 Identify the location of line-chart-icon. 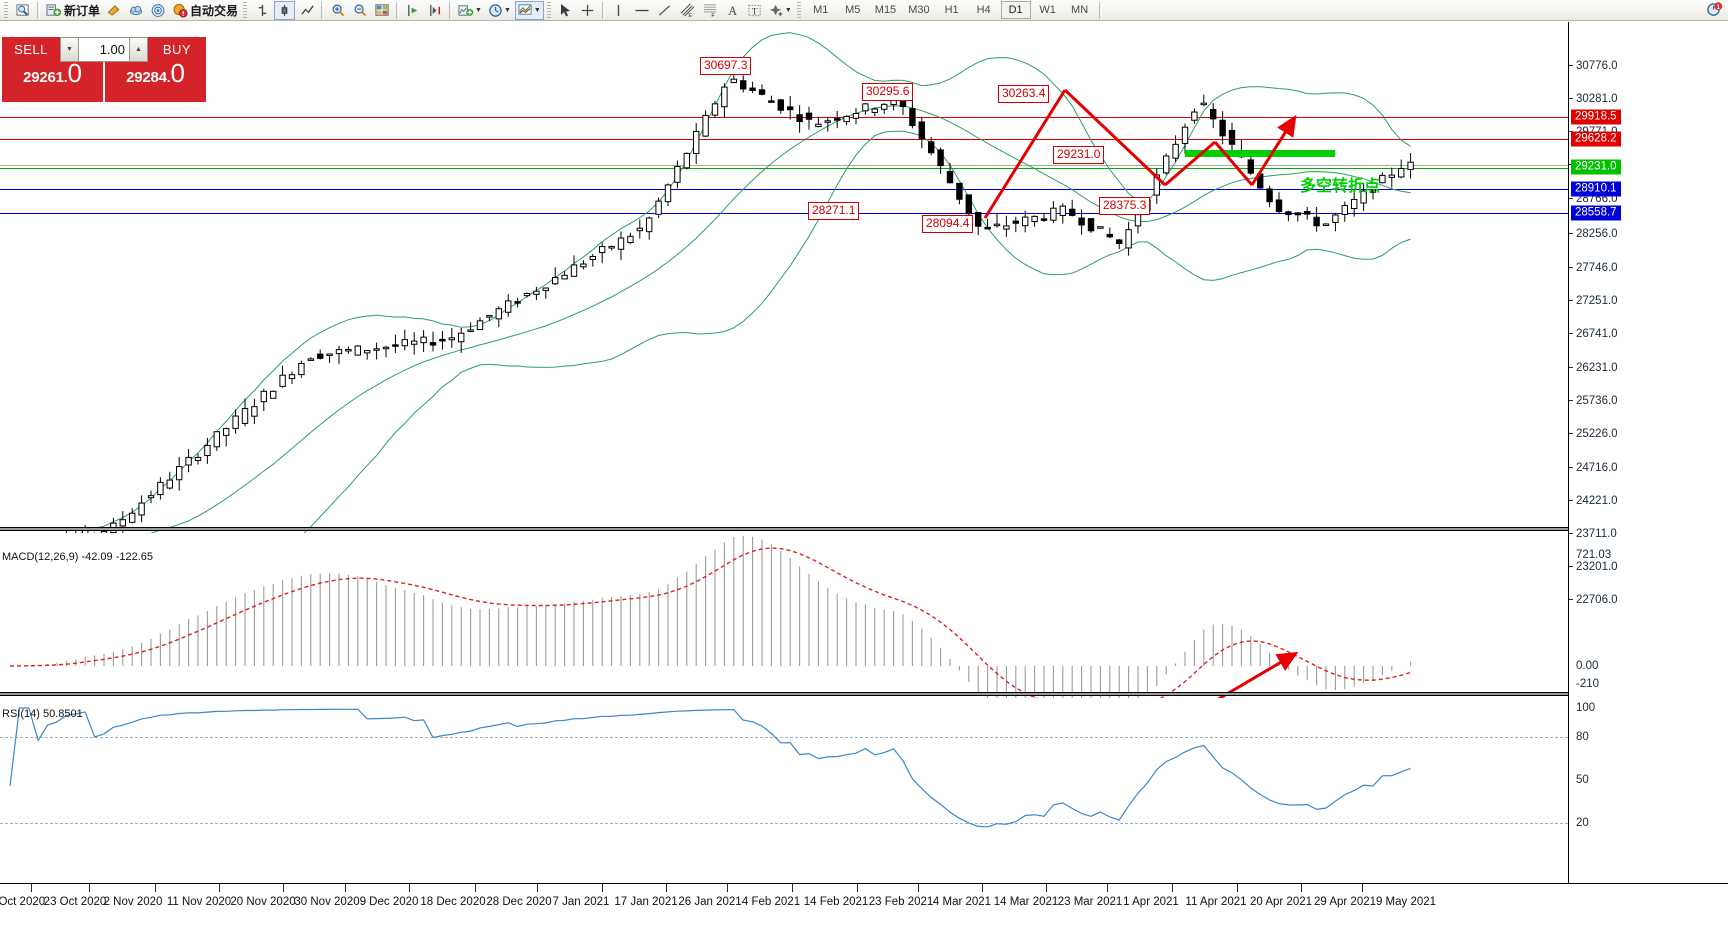
(307, 10).